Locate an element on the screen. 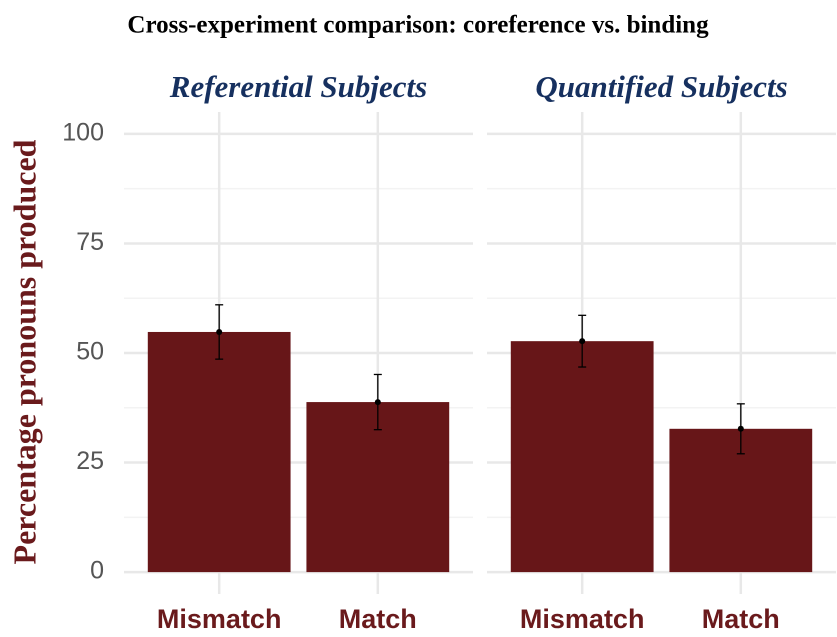 The height and width of the screenshot is (637, 837). y-tick-label: 25 is located at coordinates (90, 461).